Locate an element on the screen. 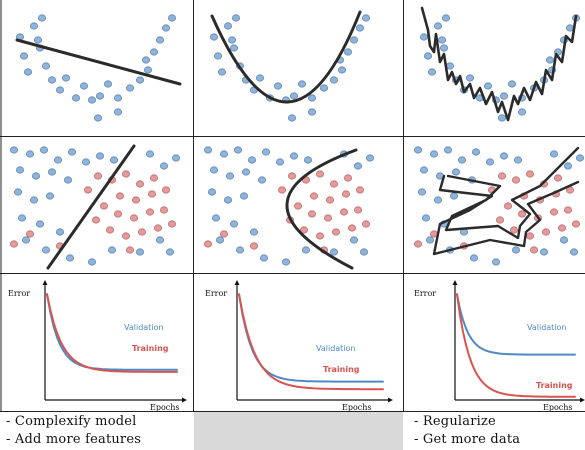  epochs-axis-label: Epochs is located at coordinates (165, 407).